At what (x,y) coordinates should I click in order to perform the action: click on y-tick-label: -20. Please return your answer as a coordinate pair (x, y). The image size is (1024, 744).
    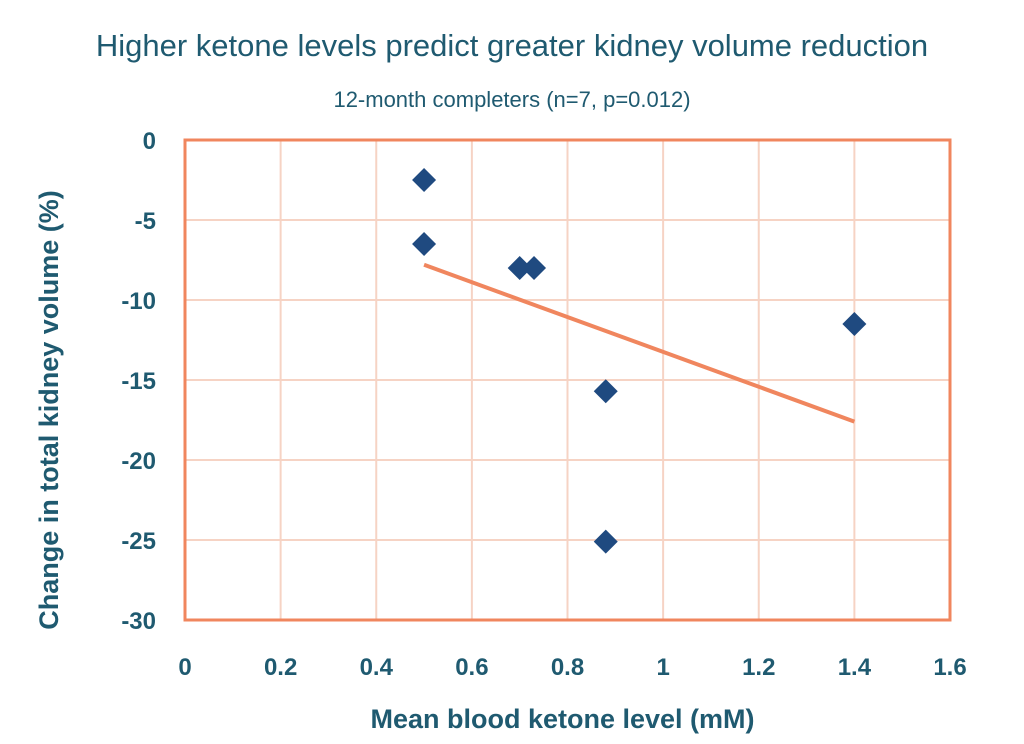
    Looking at the image, I should click on (138, 461).